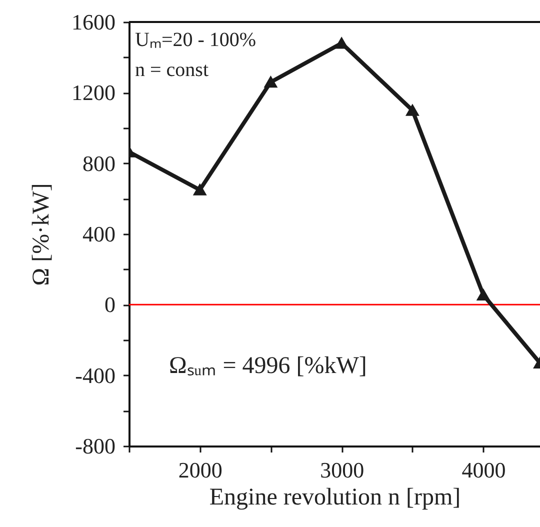  Describe the element at coordinates (484, 470) in the screenshot. I see `x-tick-label: 4000` at that location.